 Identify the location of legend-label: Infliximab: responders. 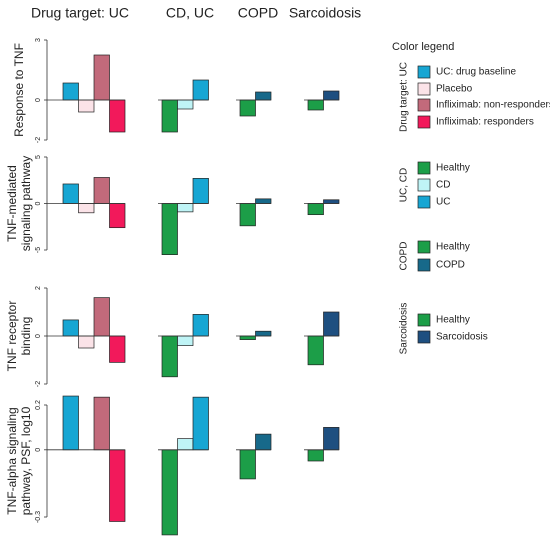
(485, 122).